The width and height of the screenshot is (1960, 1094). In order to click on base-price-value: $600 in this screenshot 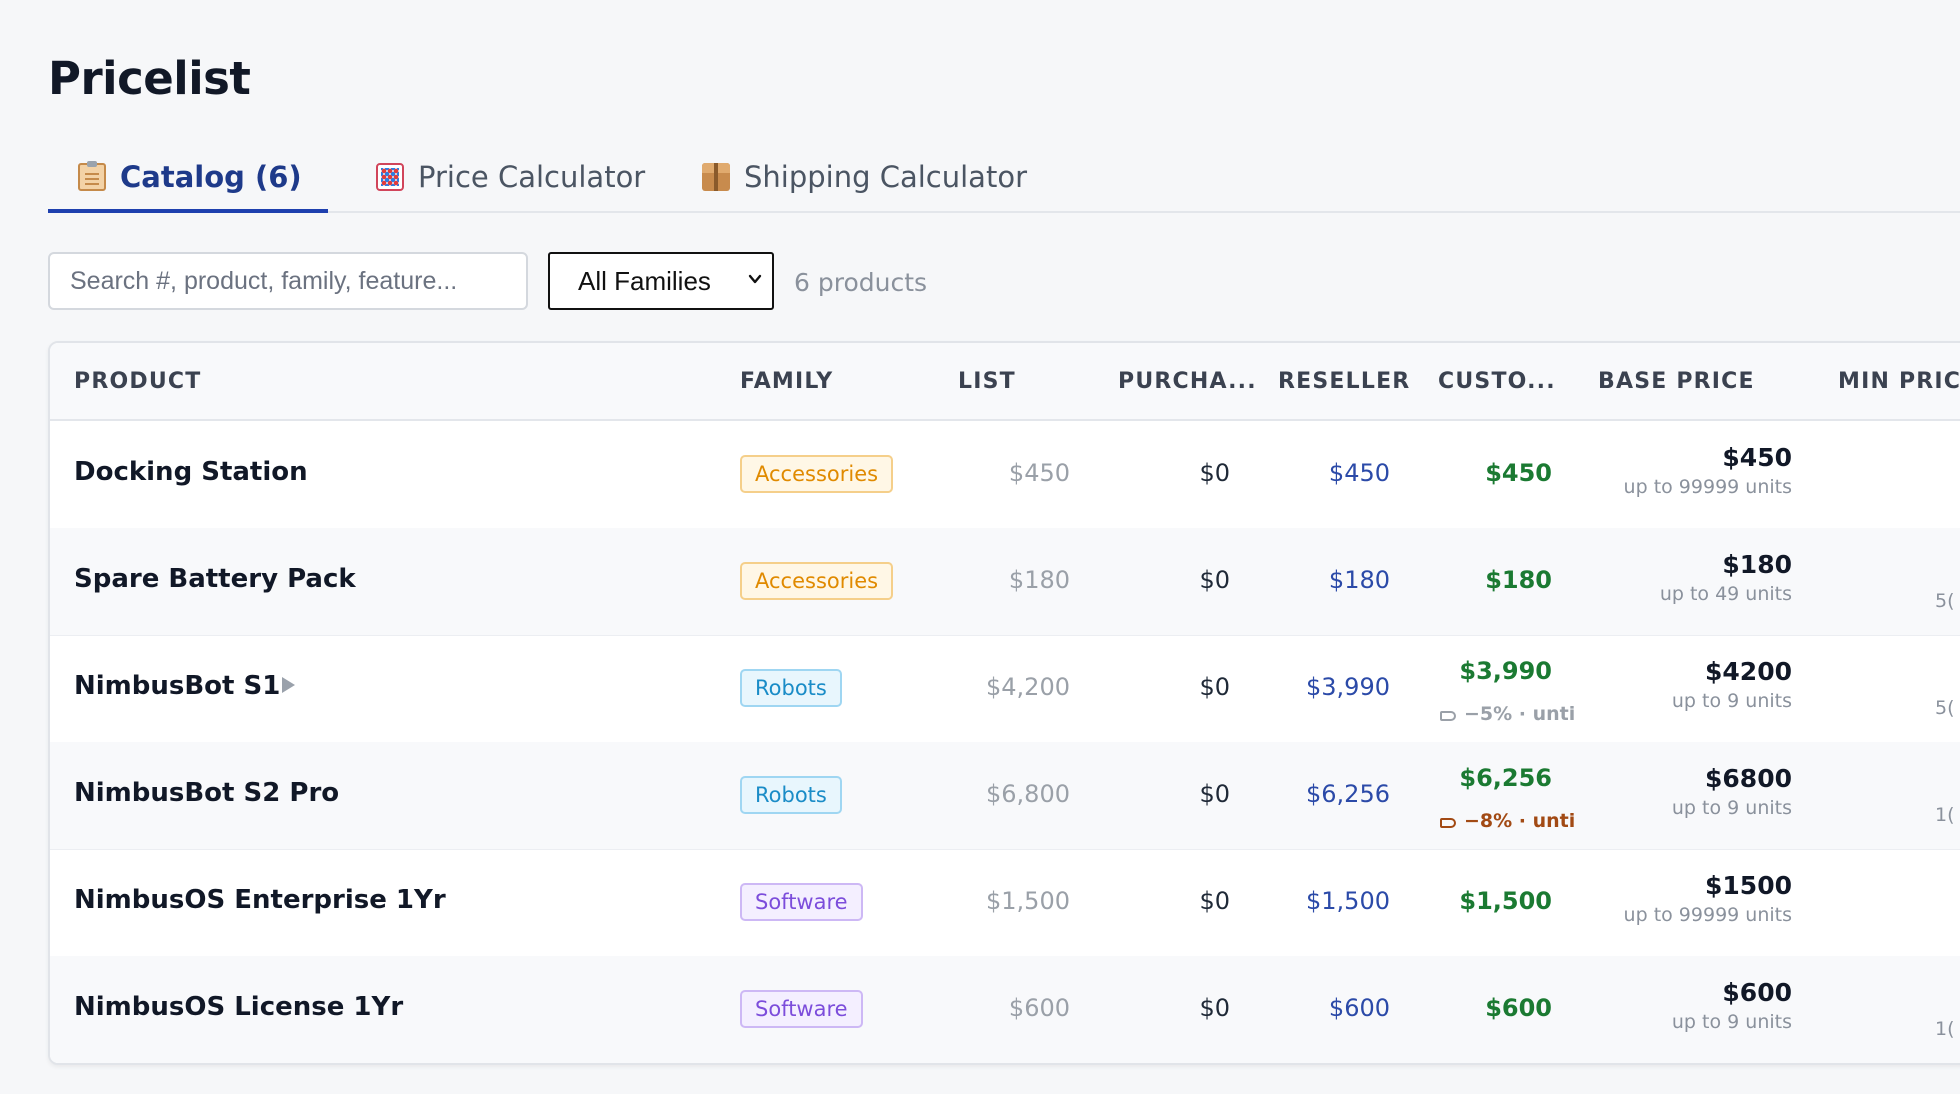, I will do `click(1757, 992)`.